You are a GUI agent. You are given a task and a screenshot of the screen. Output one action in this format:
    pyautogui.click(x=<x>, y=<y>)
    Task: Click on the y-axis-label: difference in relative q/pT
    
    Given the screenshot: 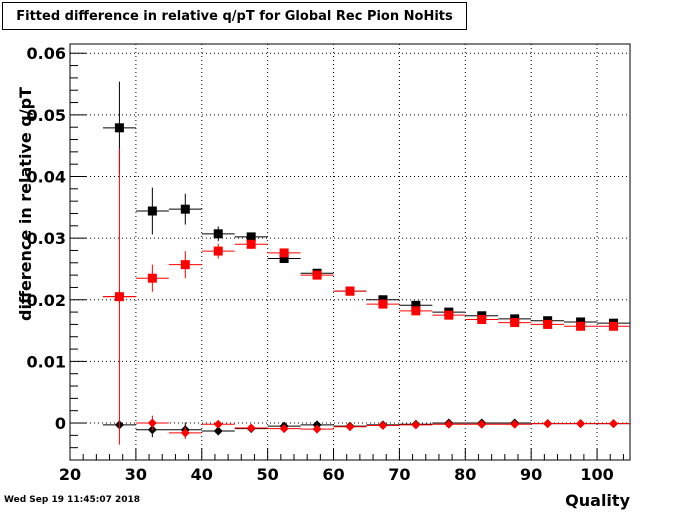 What is the action you would take?
    pyautogui.click(x=25, y=204)
    